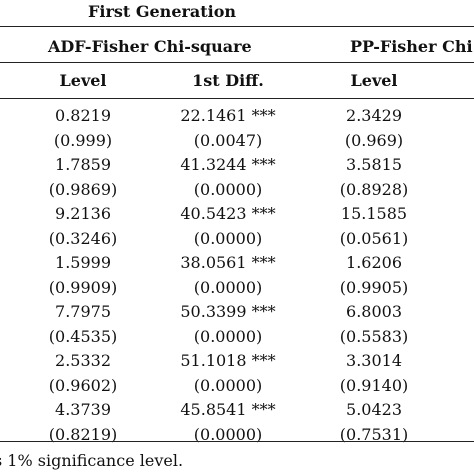 This screenshot has height=474, width=474. I want to click on cell-adf-diff: 40.5423 ***, so click(228, 213).